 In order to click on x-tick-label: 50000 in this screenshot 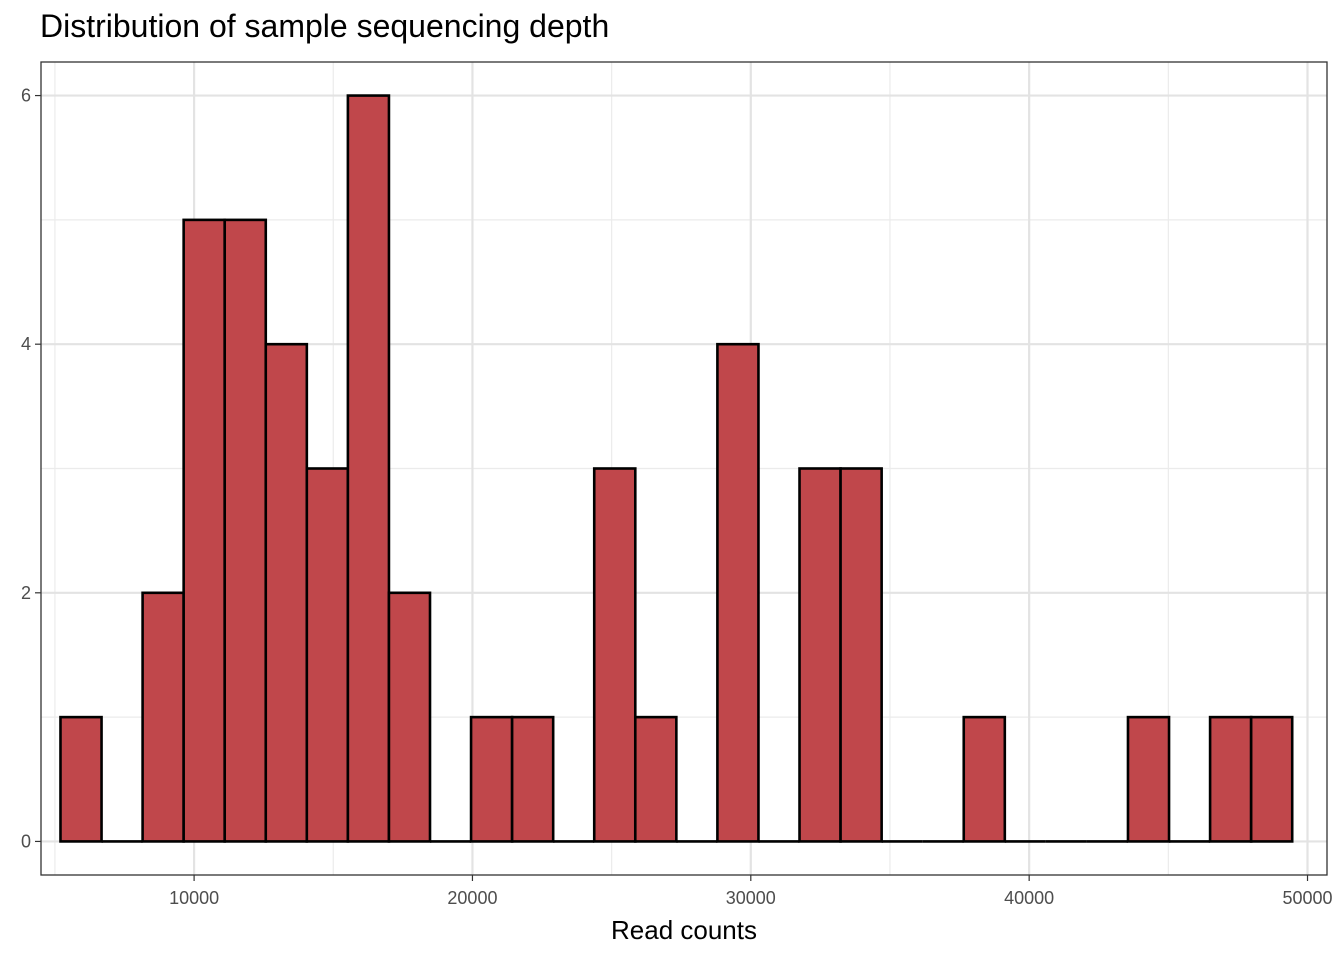, I will do `click(1307, 898)`.